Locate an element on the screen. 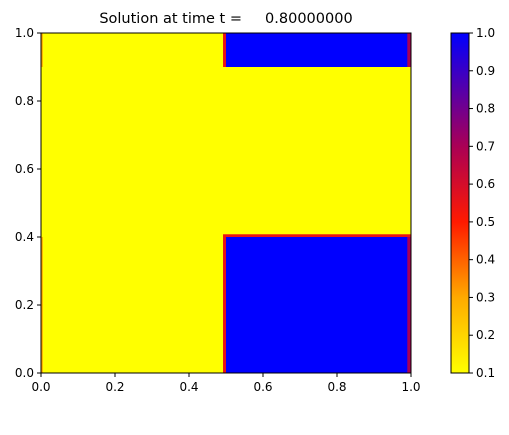  colorbar-tick-label: 0.6 is located at coordinates (485, 184).